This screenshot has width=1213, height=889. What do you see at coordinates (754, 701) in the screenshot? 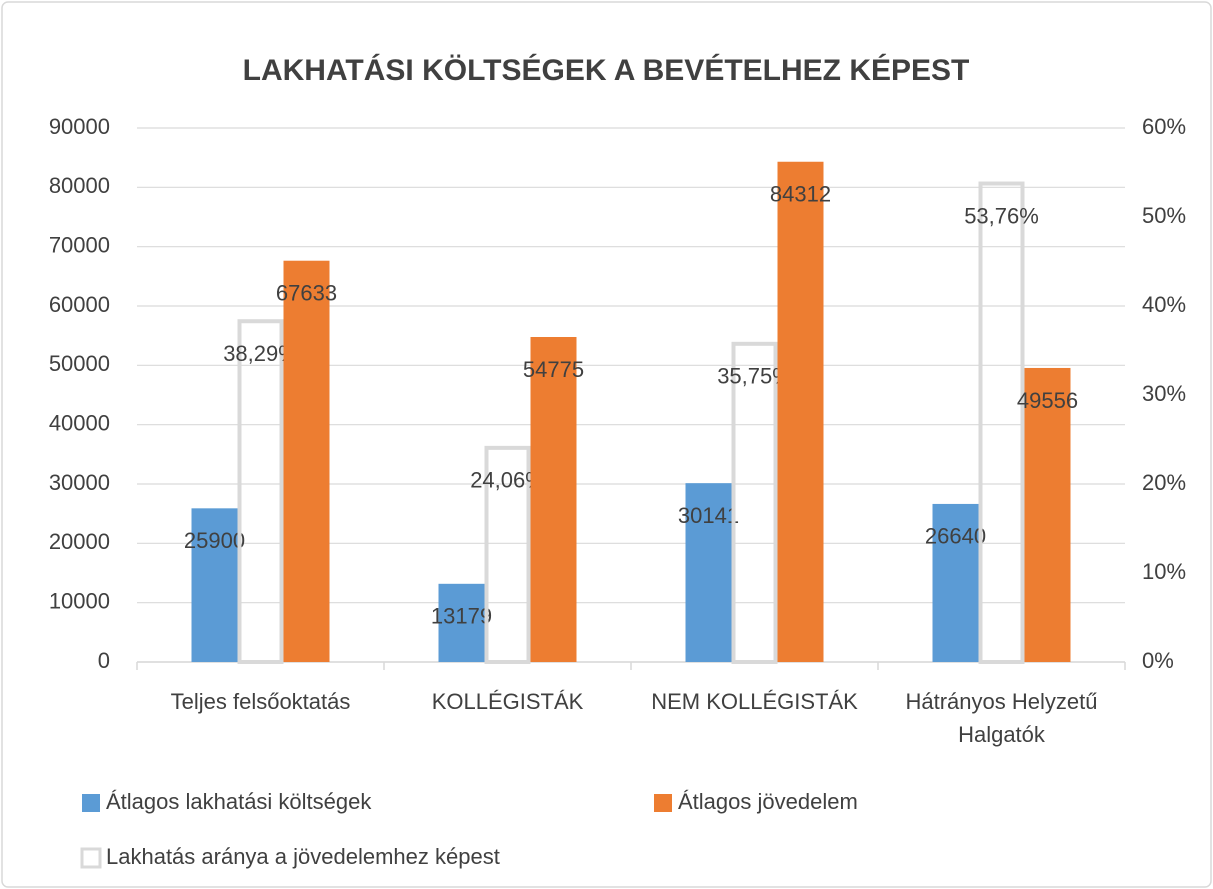
I see `x-tick-label: NEM KOLLÉGISTÁK` at bounding box center [754, 701].